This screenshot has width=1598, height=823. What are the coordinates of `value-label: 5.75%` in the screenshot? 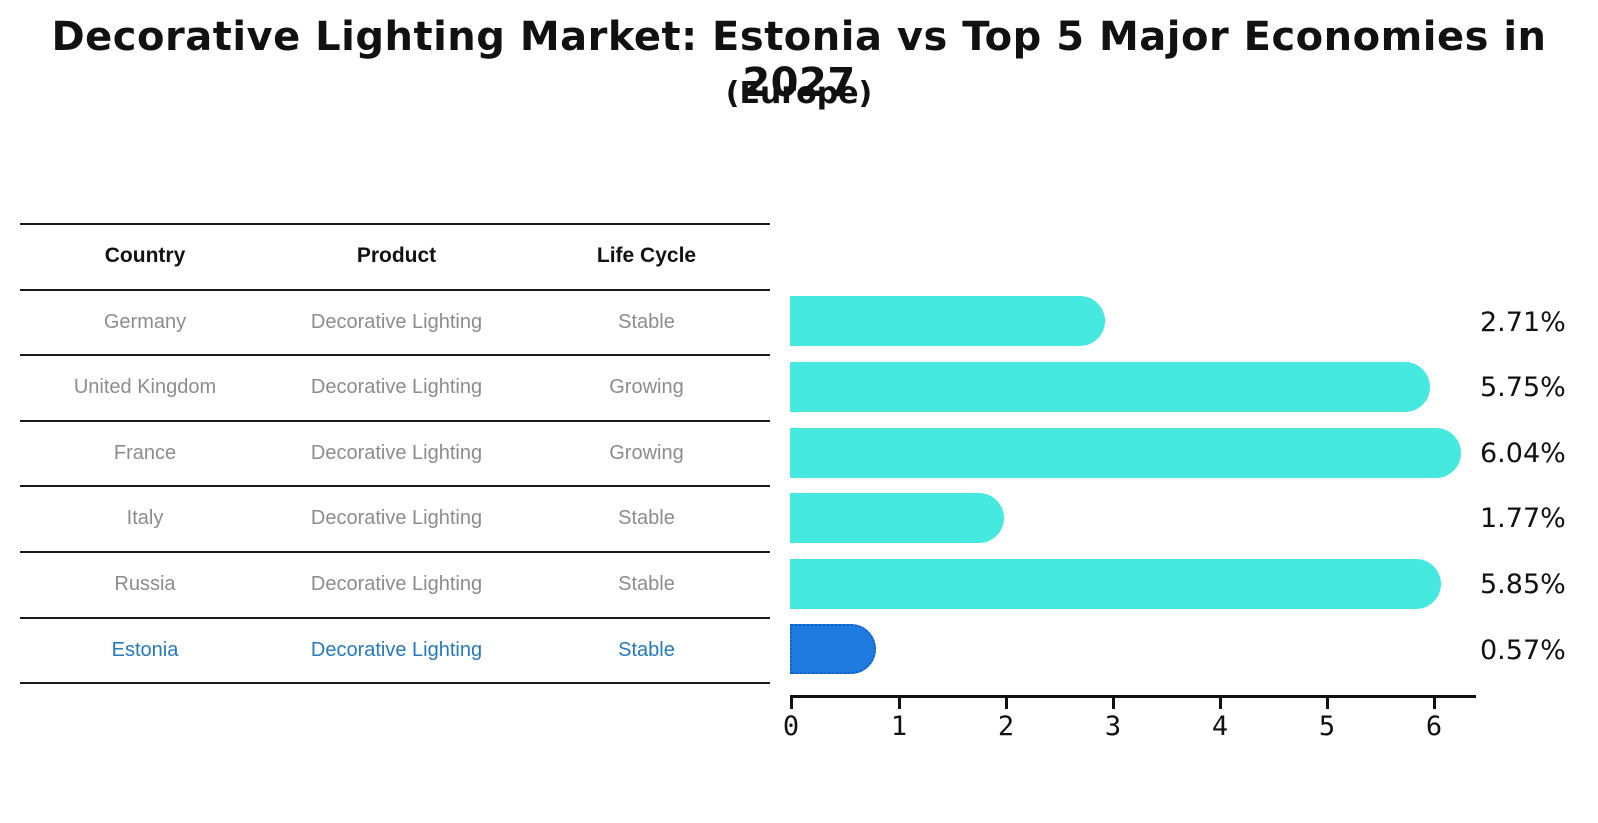 It's located at (1523, 387).